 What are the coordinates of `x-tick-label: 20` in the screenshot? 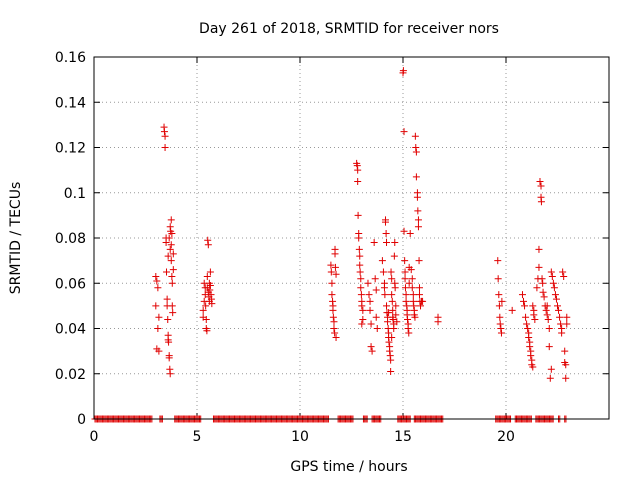 It's located at (506, 437).